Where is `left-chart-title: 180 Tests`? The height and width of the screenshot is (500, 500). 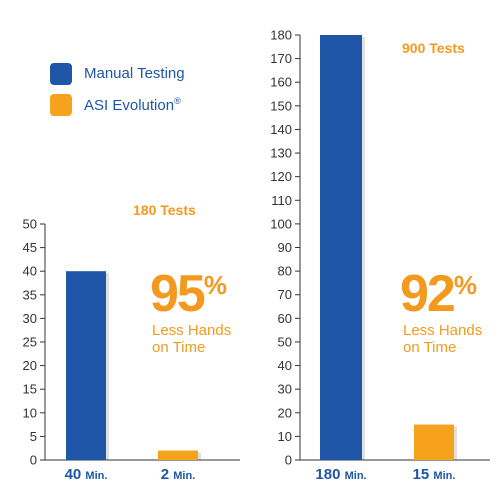 left-chart-title: 180 Tests is located at coordinates (164, 210).